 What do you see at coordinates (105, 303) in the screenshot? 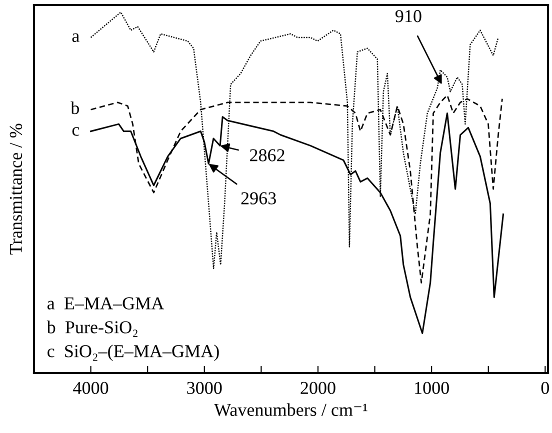
I see `annotation: a E–MA–GMA` at bounding box center [105, 303].